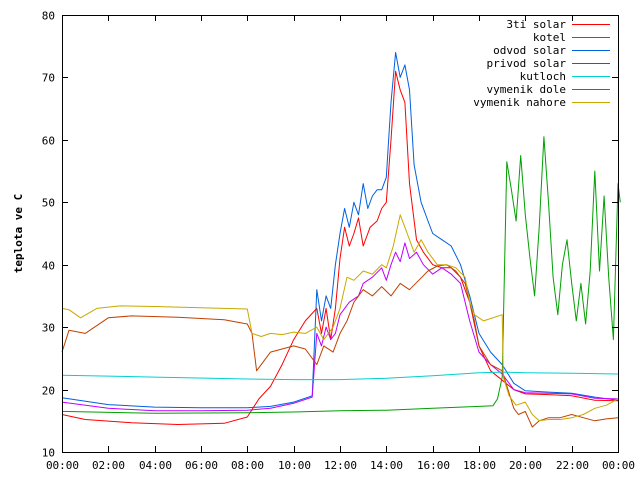 This screenshot has width=640, height=480. Describe the element at coordinates (479, 465) in the screenshot. I see `x-tick-label: 18:00` at that location.